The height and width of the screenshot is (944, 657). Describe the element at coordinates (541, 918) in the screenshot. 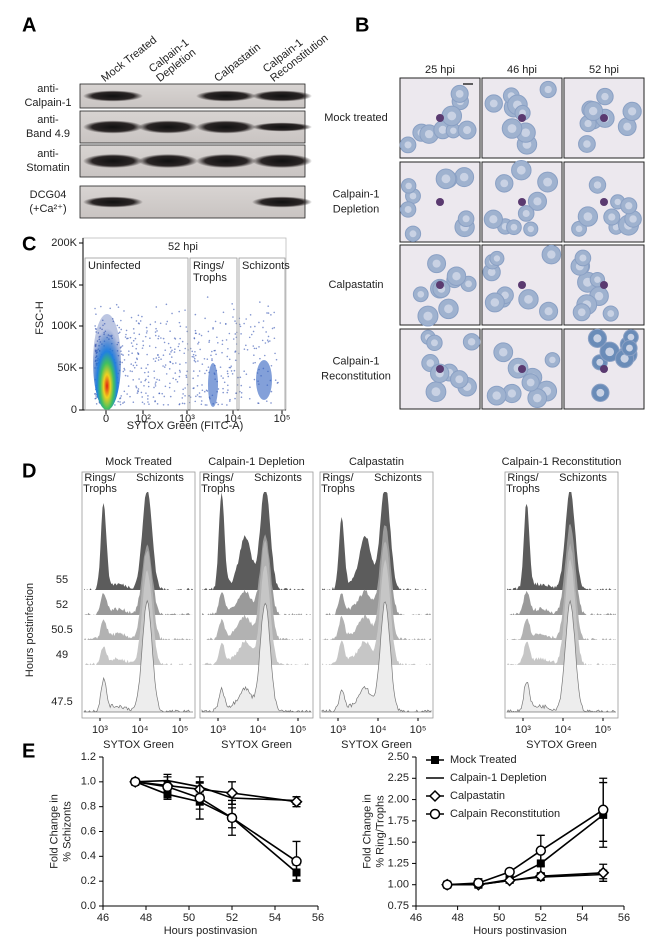

I see `x-tick-label: 52` at that location.